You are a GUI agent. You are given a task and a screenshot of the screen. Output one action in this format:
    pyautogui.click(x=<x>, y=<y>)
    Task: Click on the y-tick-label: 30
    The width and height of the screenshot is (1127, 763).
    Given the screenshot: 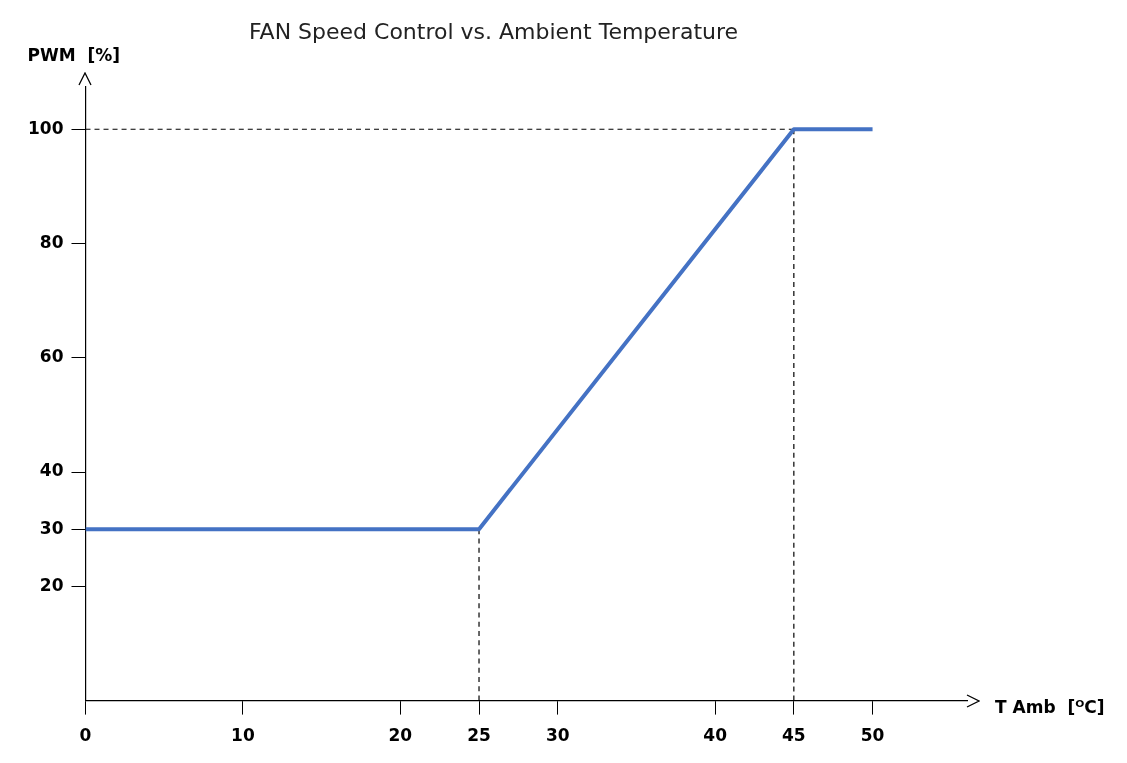 What is the action you would take?
    pyautogui.click(x=51, y=527)
    